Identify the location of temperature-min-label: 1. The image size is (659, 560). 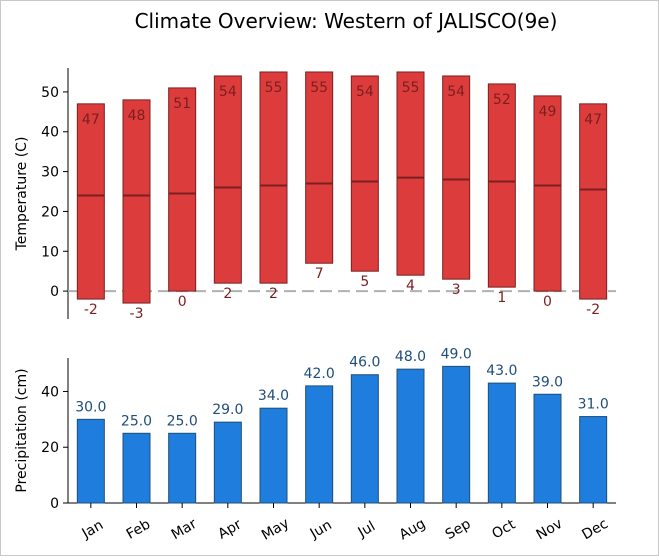
(501, 298).